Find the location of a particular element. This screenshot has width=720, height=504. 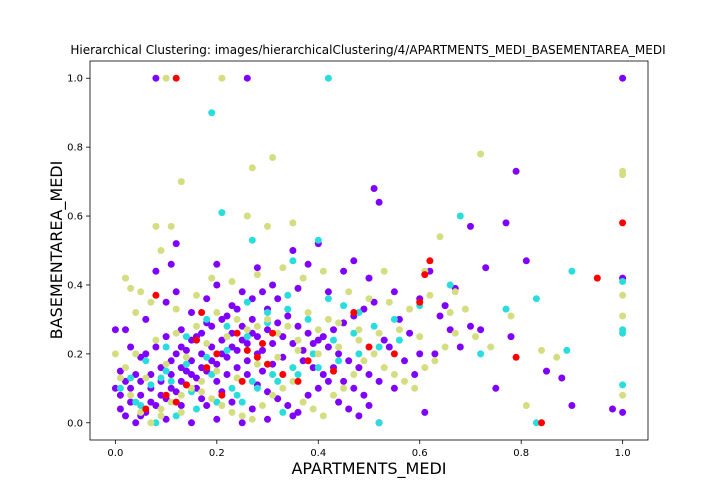

x-tick-label-1: 0.2 is located at coordinates (217, 453).